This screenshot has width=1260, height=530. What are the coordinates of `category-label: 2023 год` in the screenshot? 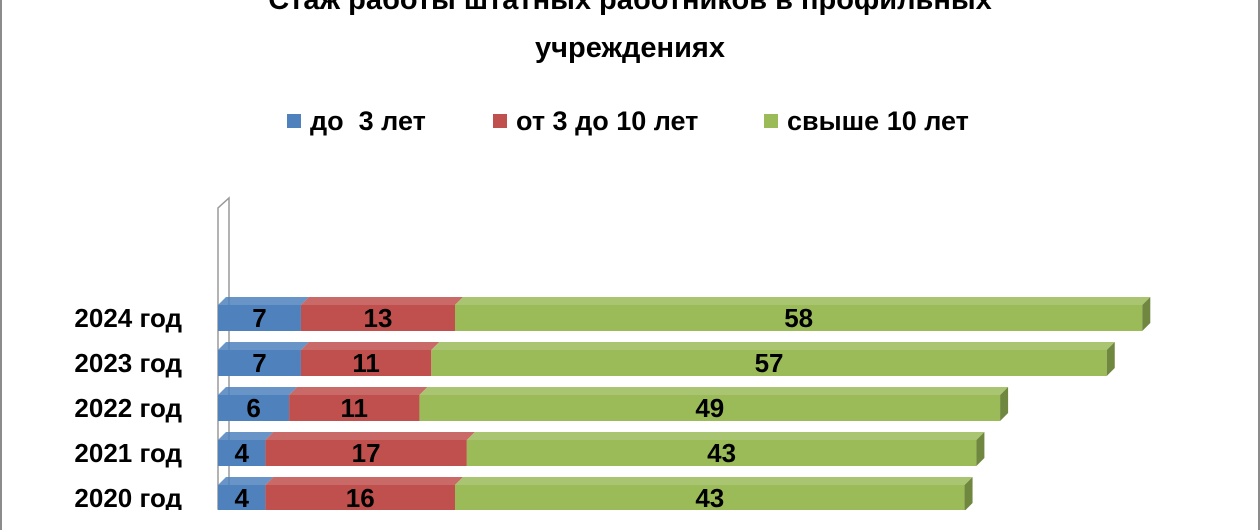 It's located at (128, 363).